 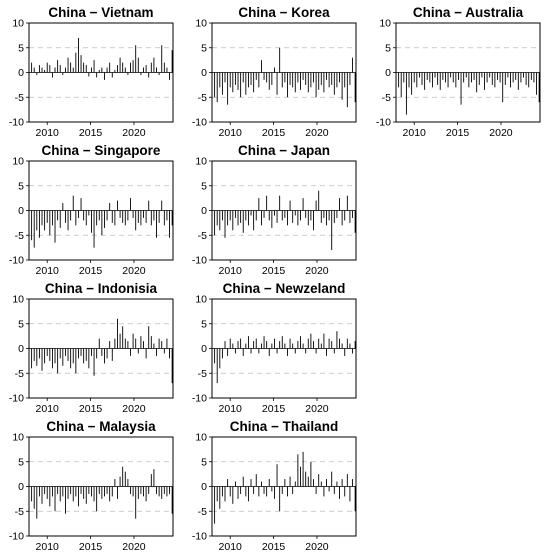 What do you see at coordinates (274, 72) in the screenshot?
I see `panel-2: China − Korea -10 -5 0 5 10 2010 2015 2020` at bounding box center [274, 72].